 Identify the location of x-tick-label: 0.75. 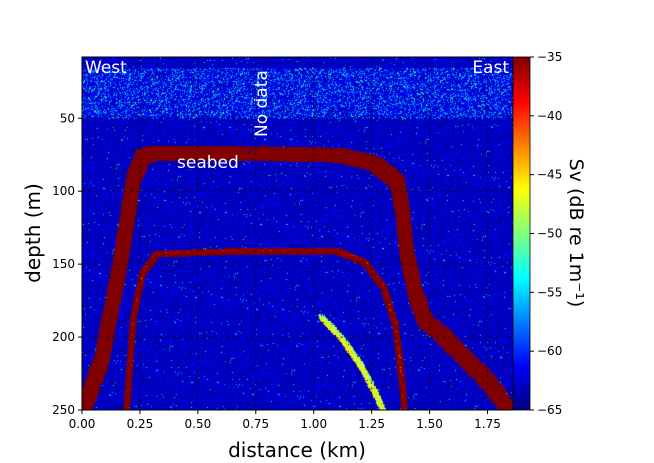
(255, 424).